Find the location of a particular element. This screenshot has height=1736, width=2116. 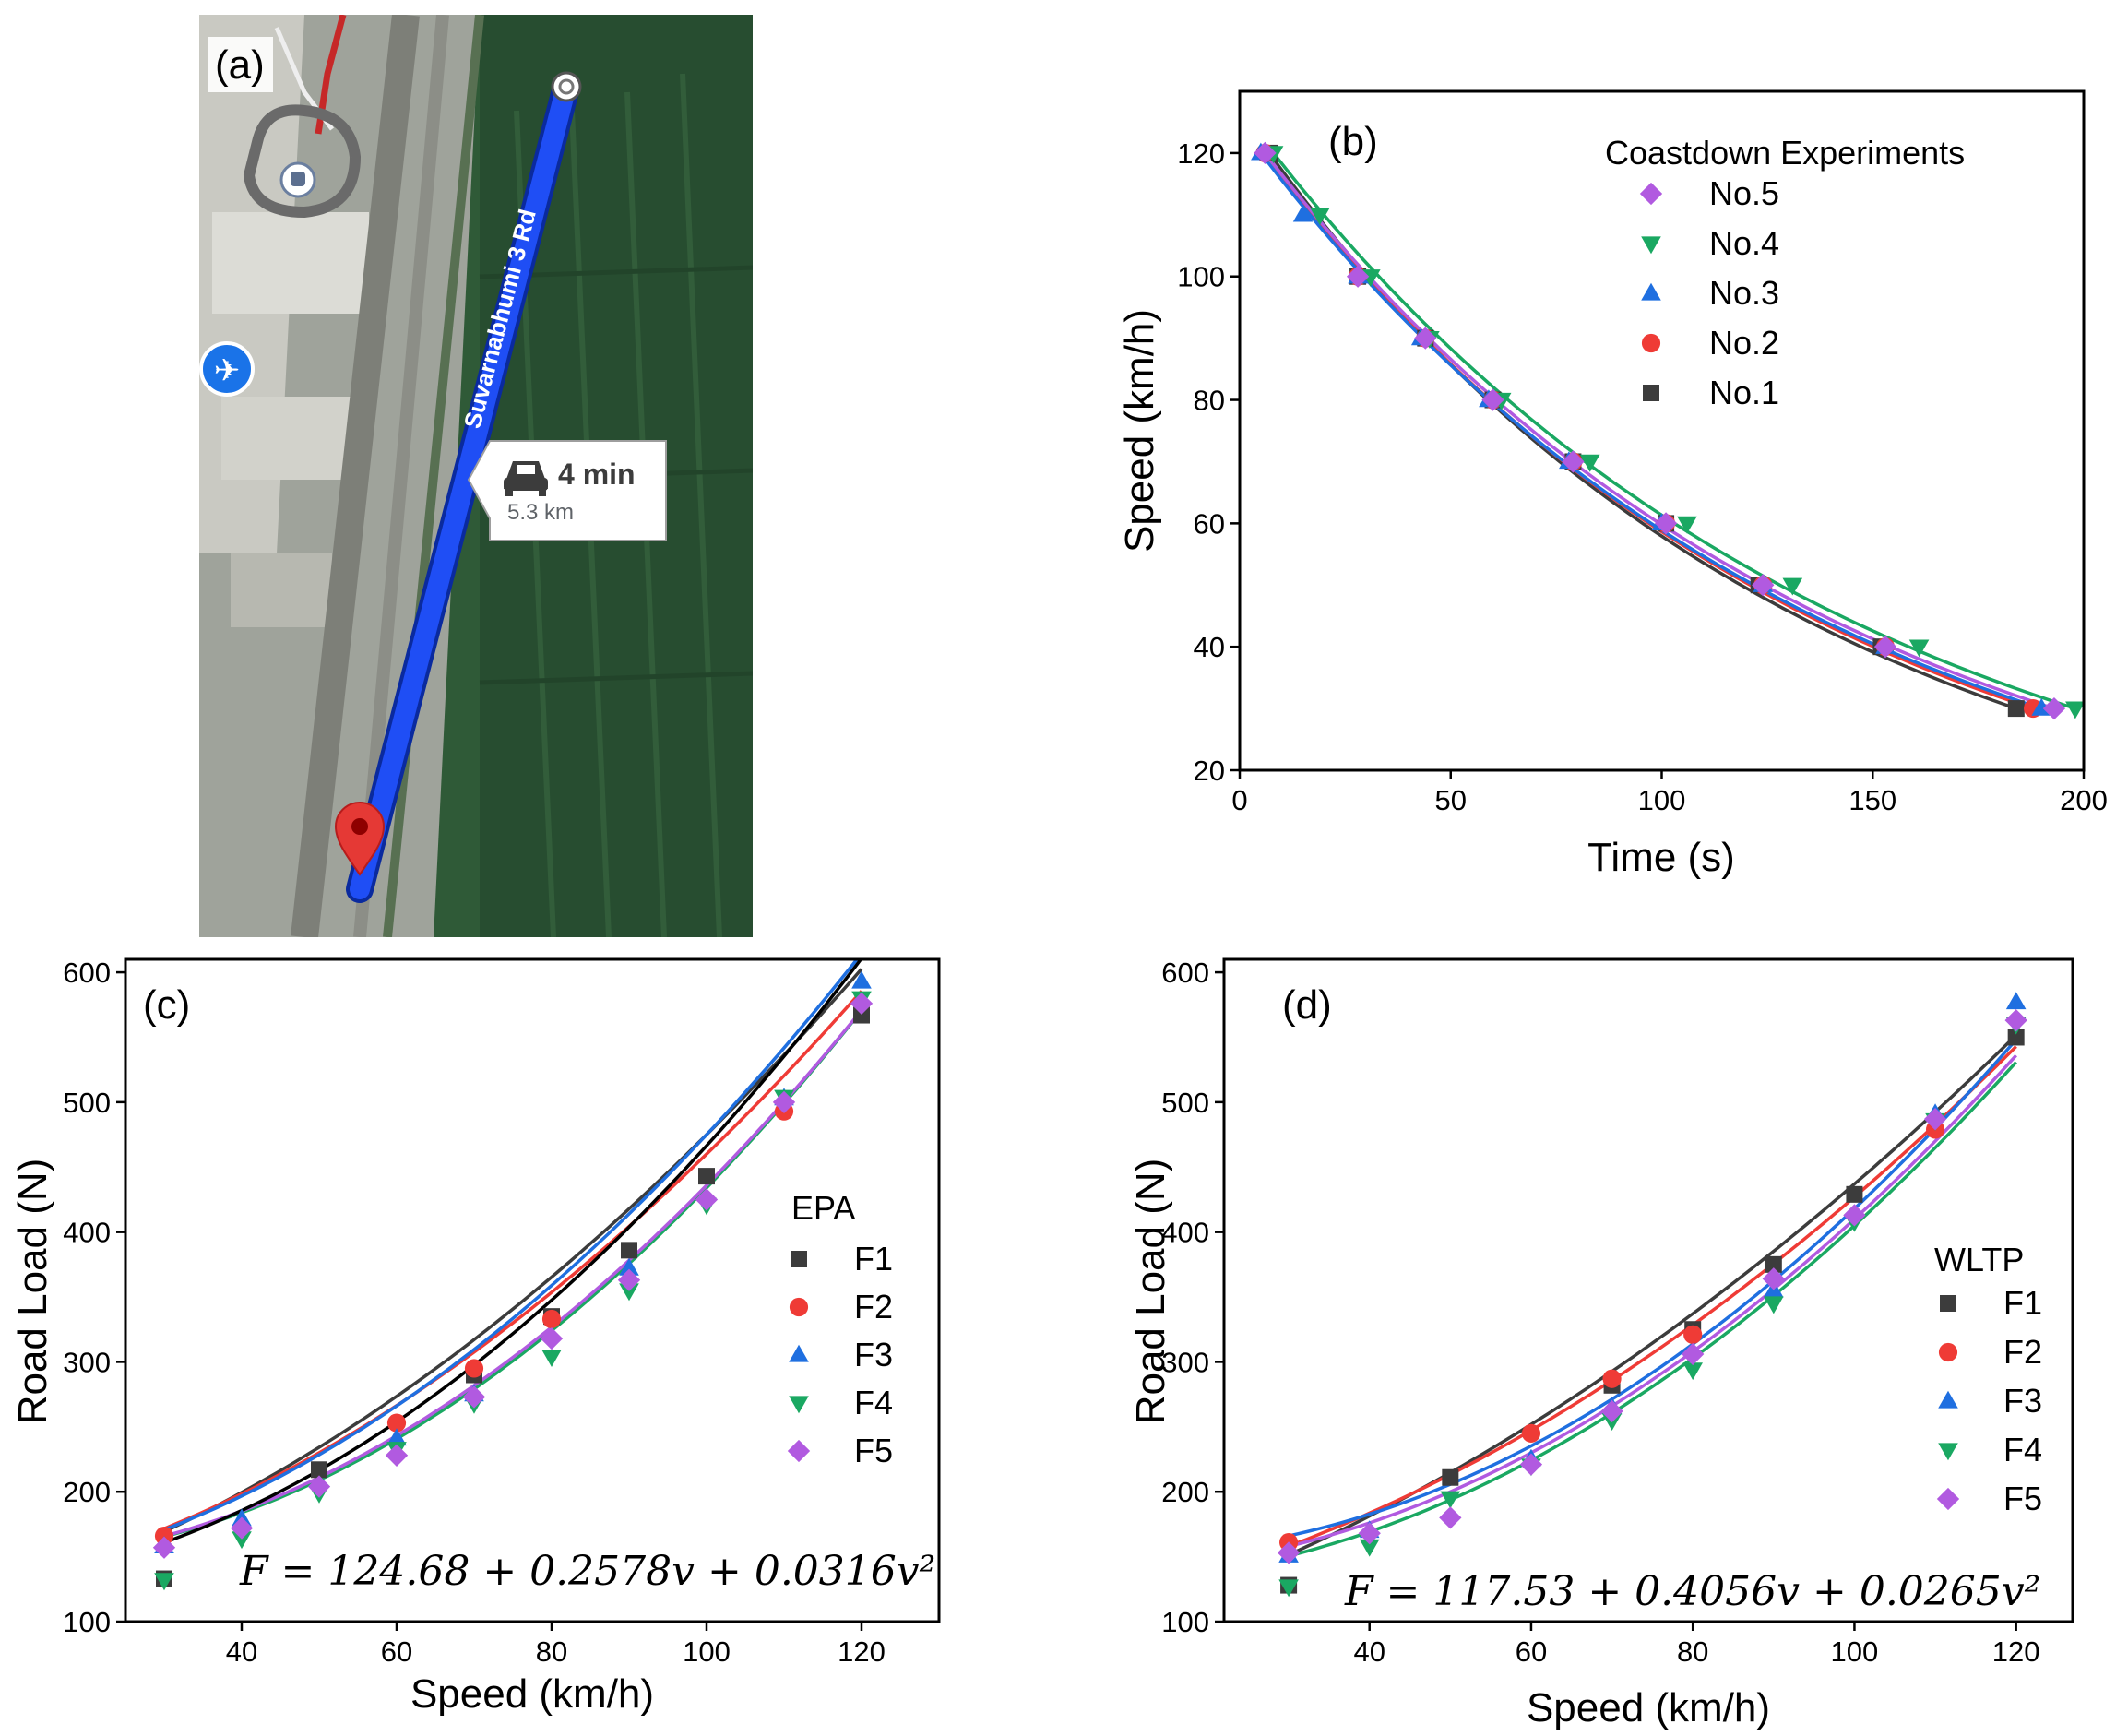

x-tick-label: 200 is located at coordinates (2084, 800).